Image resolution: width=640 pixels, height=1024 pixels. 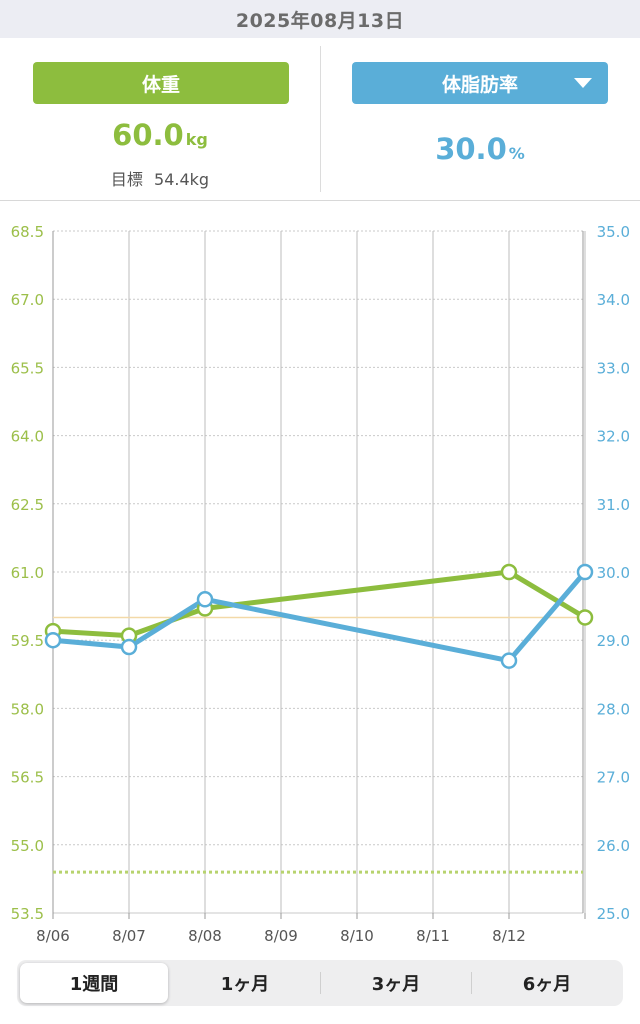 I want to click on weight-value: 60.0 kg, so click(x=160, y=135).